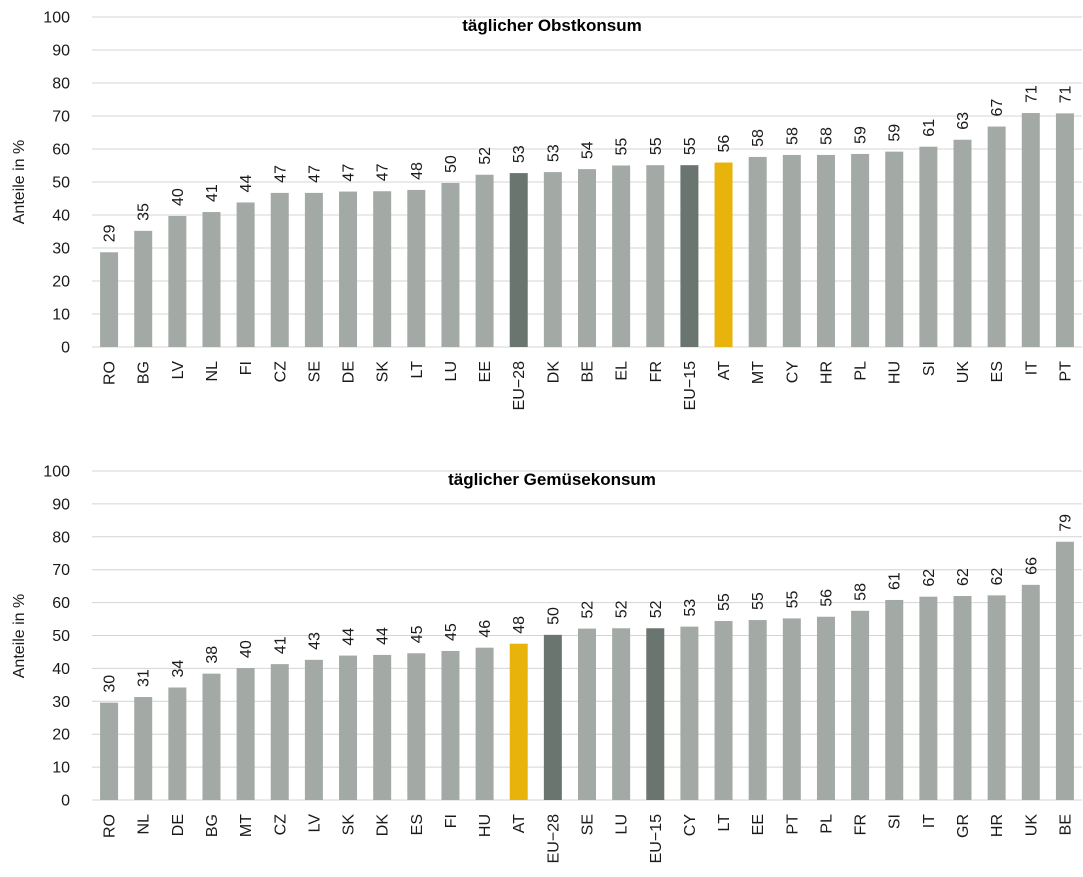 The image size is (1083, 877). I want to click on category-label: SE, so click(588, 824).